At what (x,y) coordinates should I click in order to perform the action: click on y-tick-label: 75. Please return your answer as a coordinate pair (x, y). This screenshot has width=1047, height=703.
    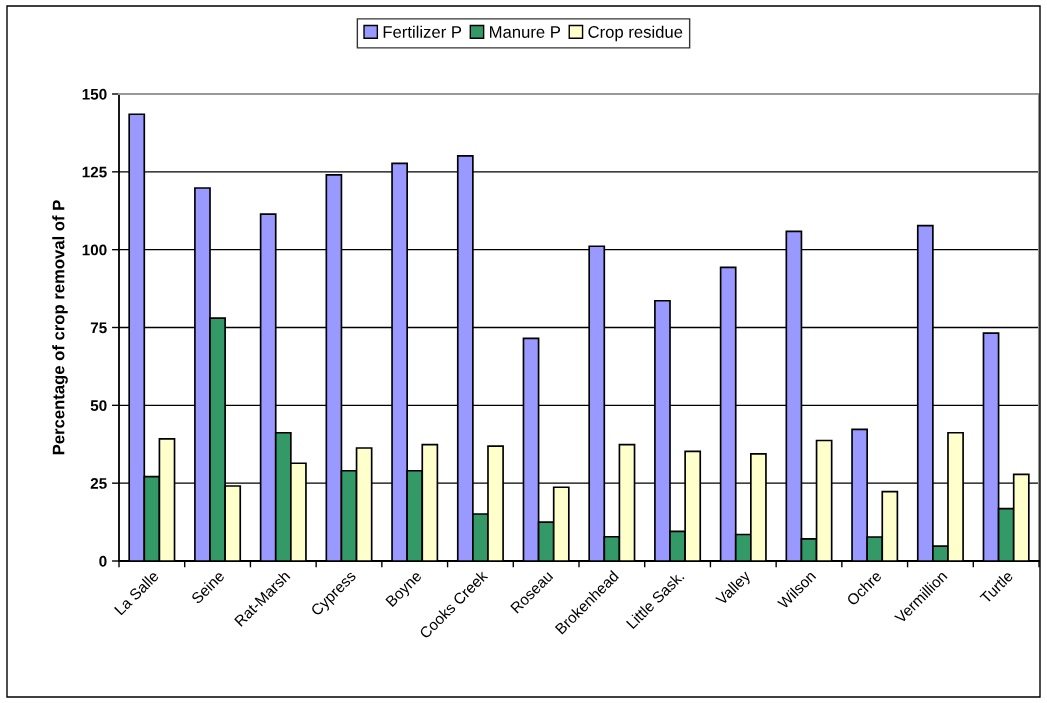
    Looking at the image, I should click on (98, 328).